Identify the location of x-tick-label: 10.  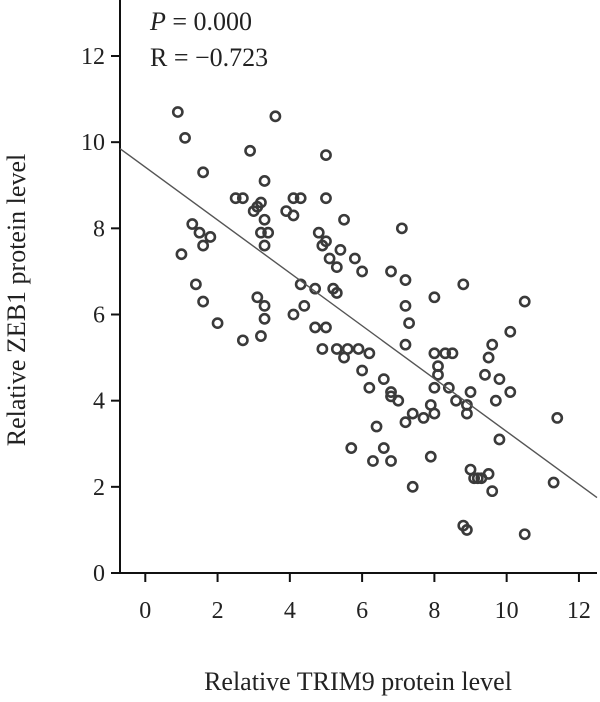
(507, 611).